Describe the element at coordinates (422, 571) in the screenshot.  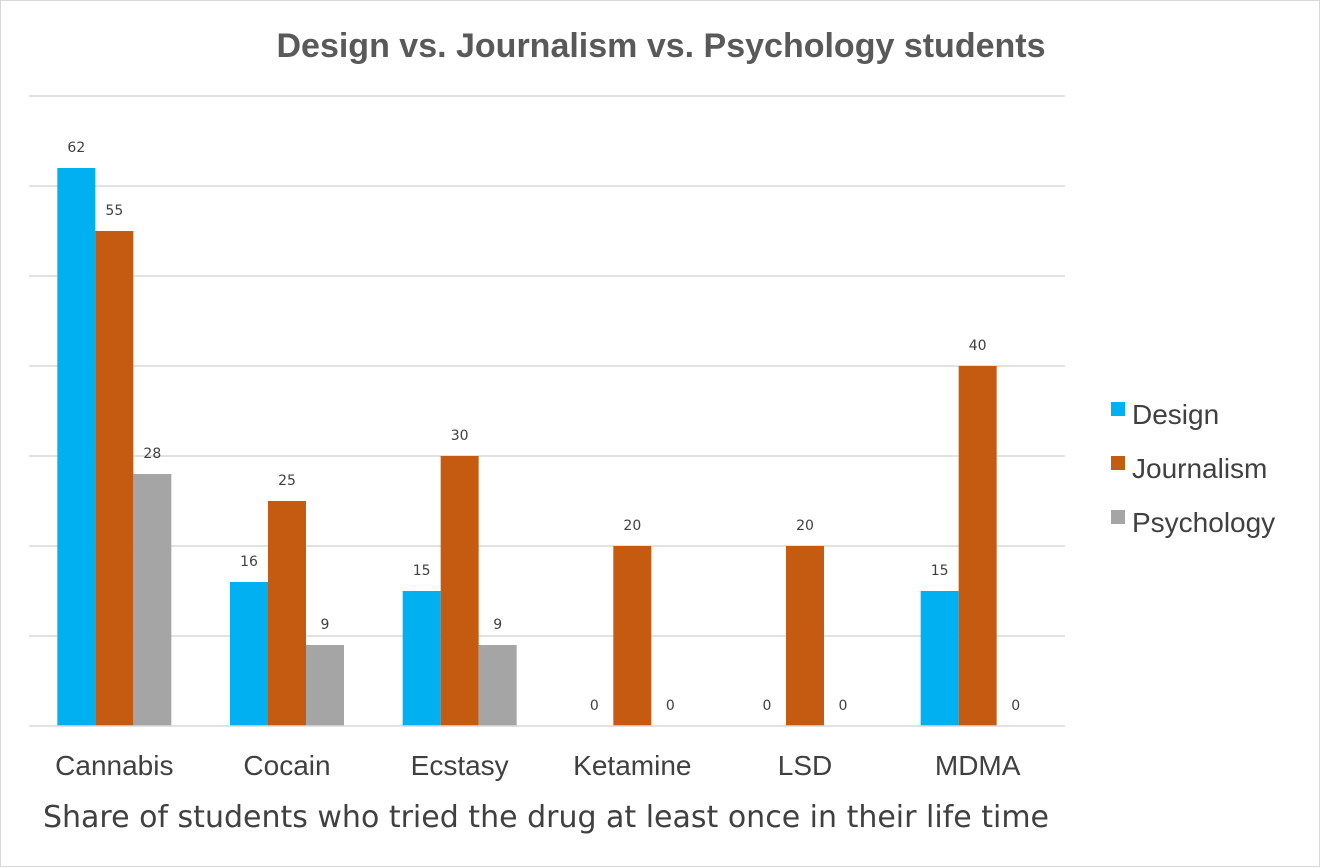
I see `data-label-design-ecstasy: 15` at that location.